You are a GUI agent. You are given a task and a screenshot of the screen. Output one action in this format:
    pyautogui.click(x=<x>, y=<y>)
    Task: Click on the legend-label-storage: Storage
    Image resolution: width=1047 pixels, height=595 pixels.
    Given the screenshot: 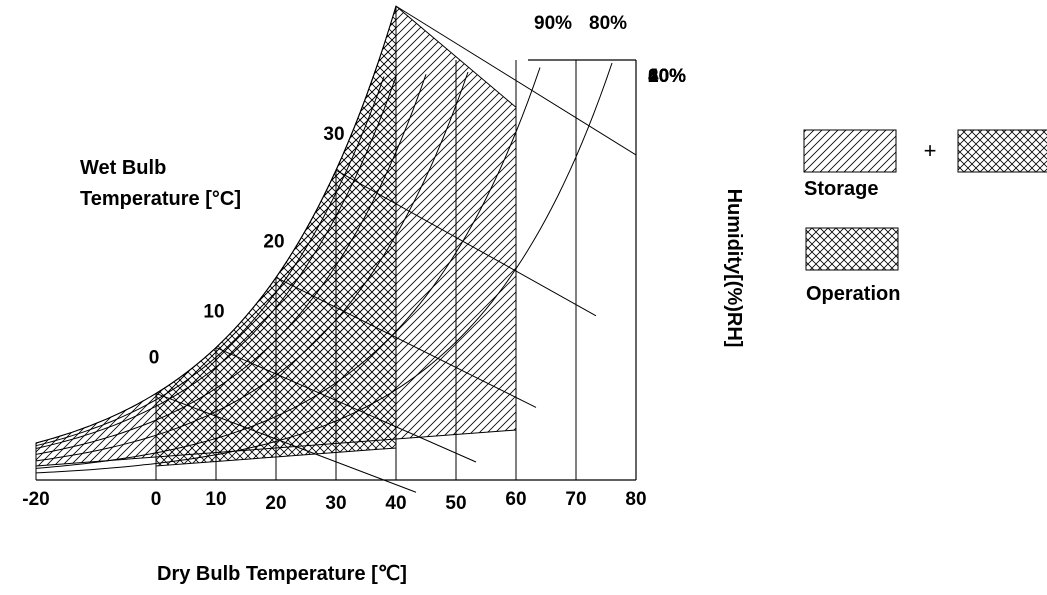 What is the action you would take?
    pyautogui.click(x=841, y=189)
    